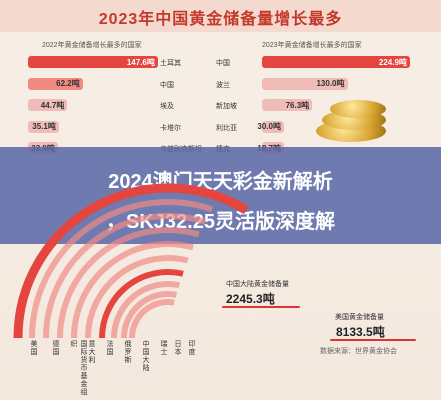 The width and height of the screenshot is (441, 400). I want to click on radial-category-8: 瑞士, so click(163, 348).